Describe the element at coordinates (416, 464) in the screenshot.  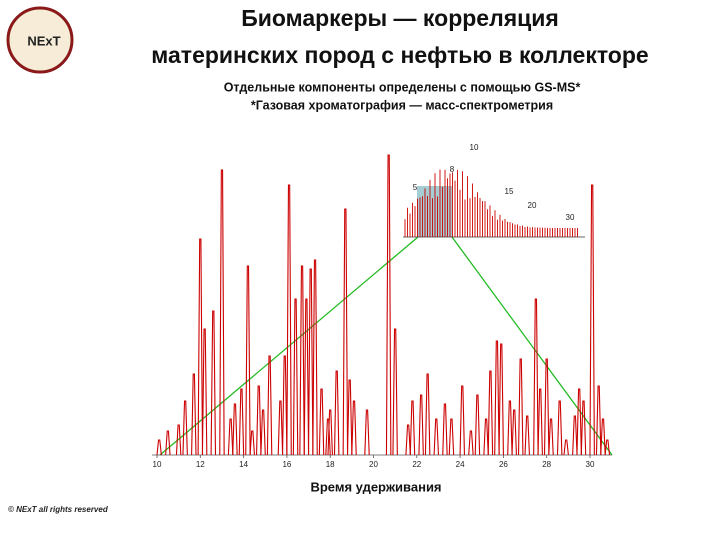
I see `x-tick-label: 22` at that location.